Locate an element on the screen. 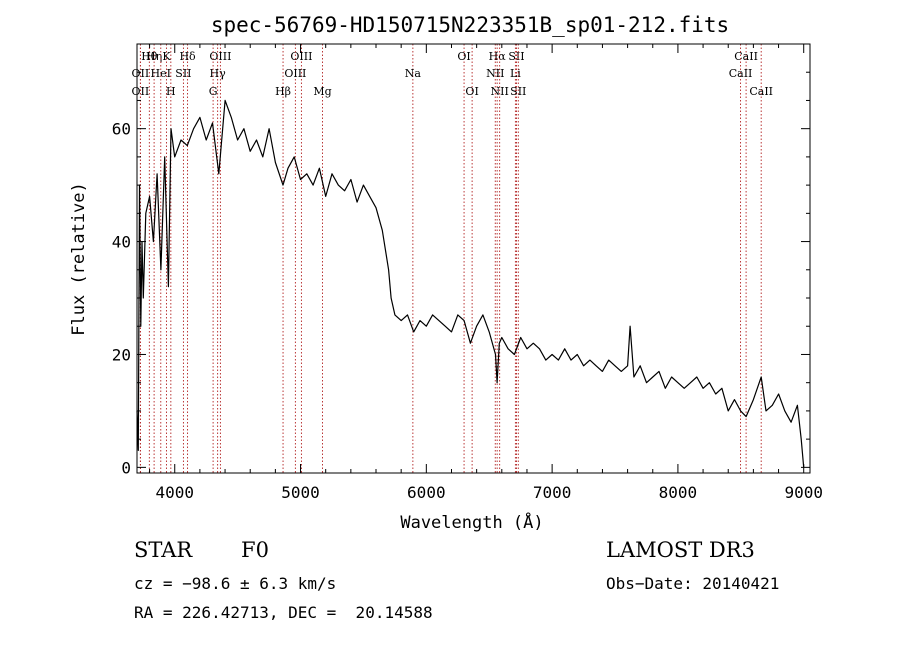 The height and width of the screenshot is (649, 900). spectral-line-label: K is located at coordinates (166, 56).